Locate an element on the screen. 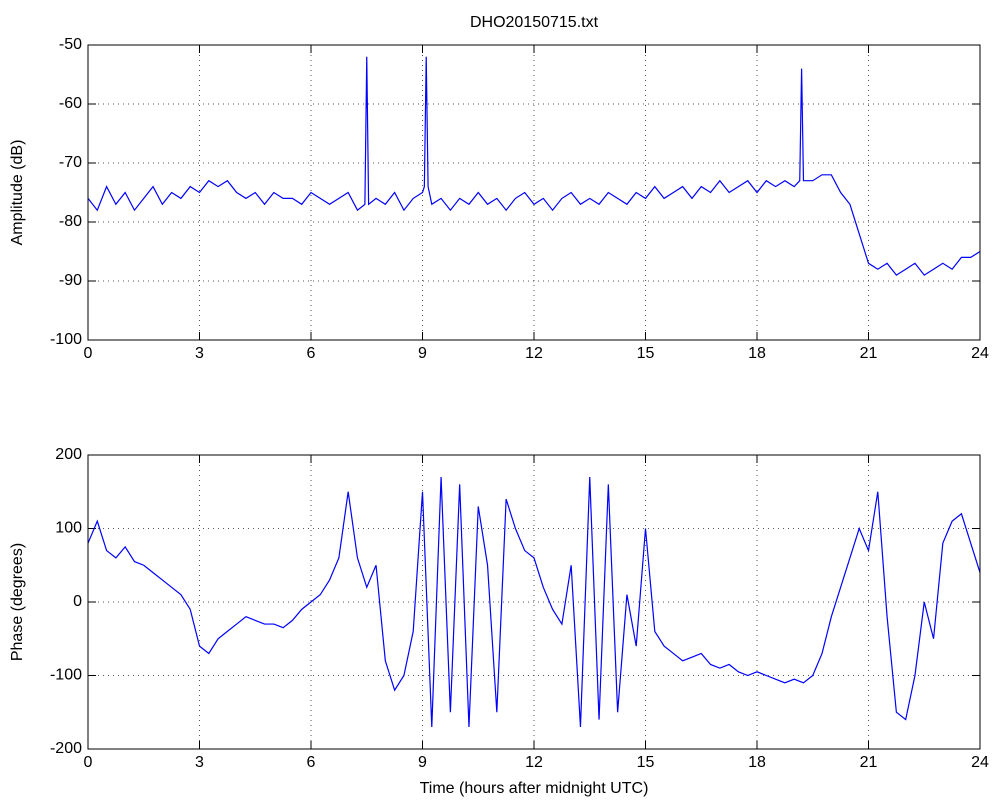  y-tick-label: -90 is located at coordinates (70, 280).